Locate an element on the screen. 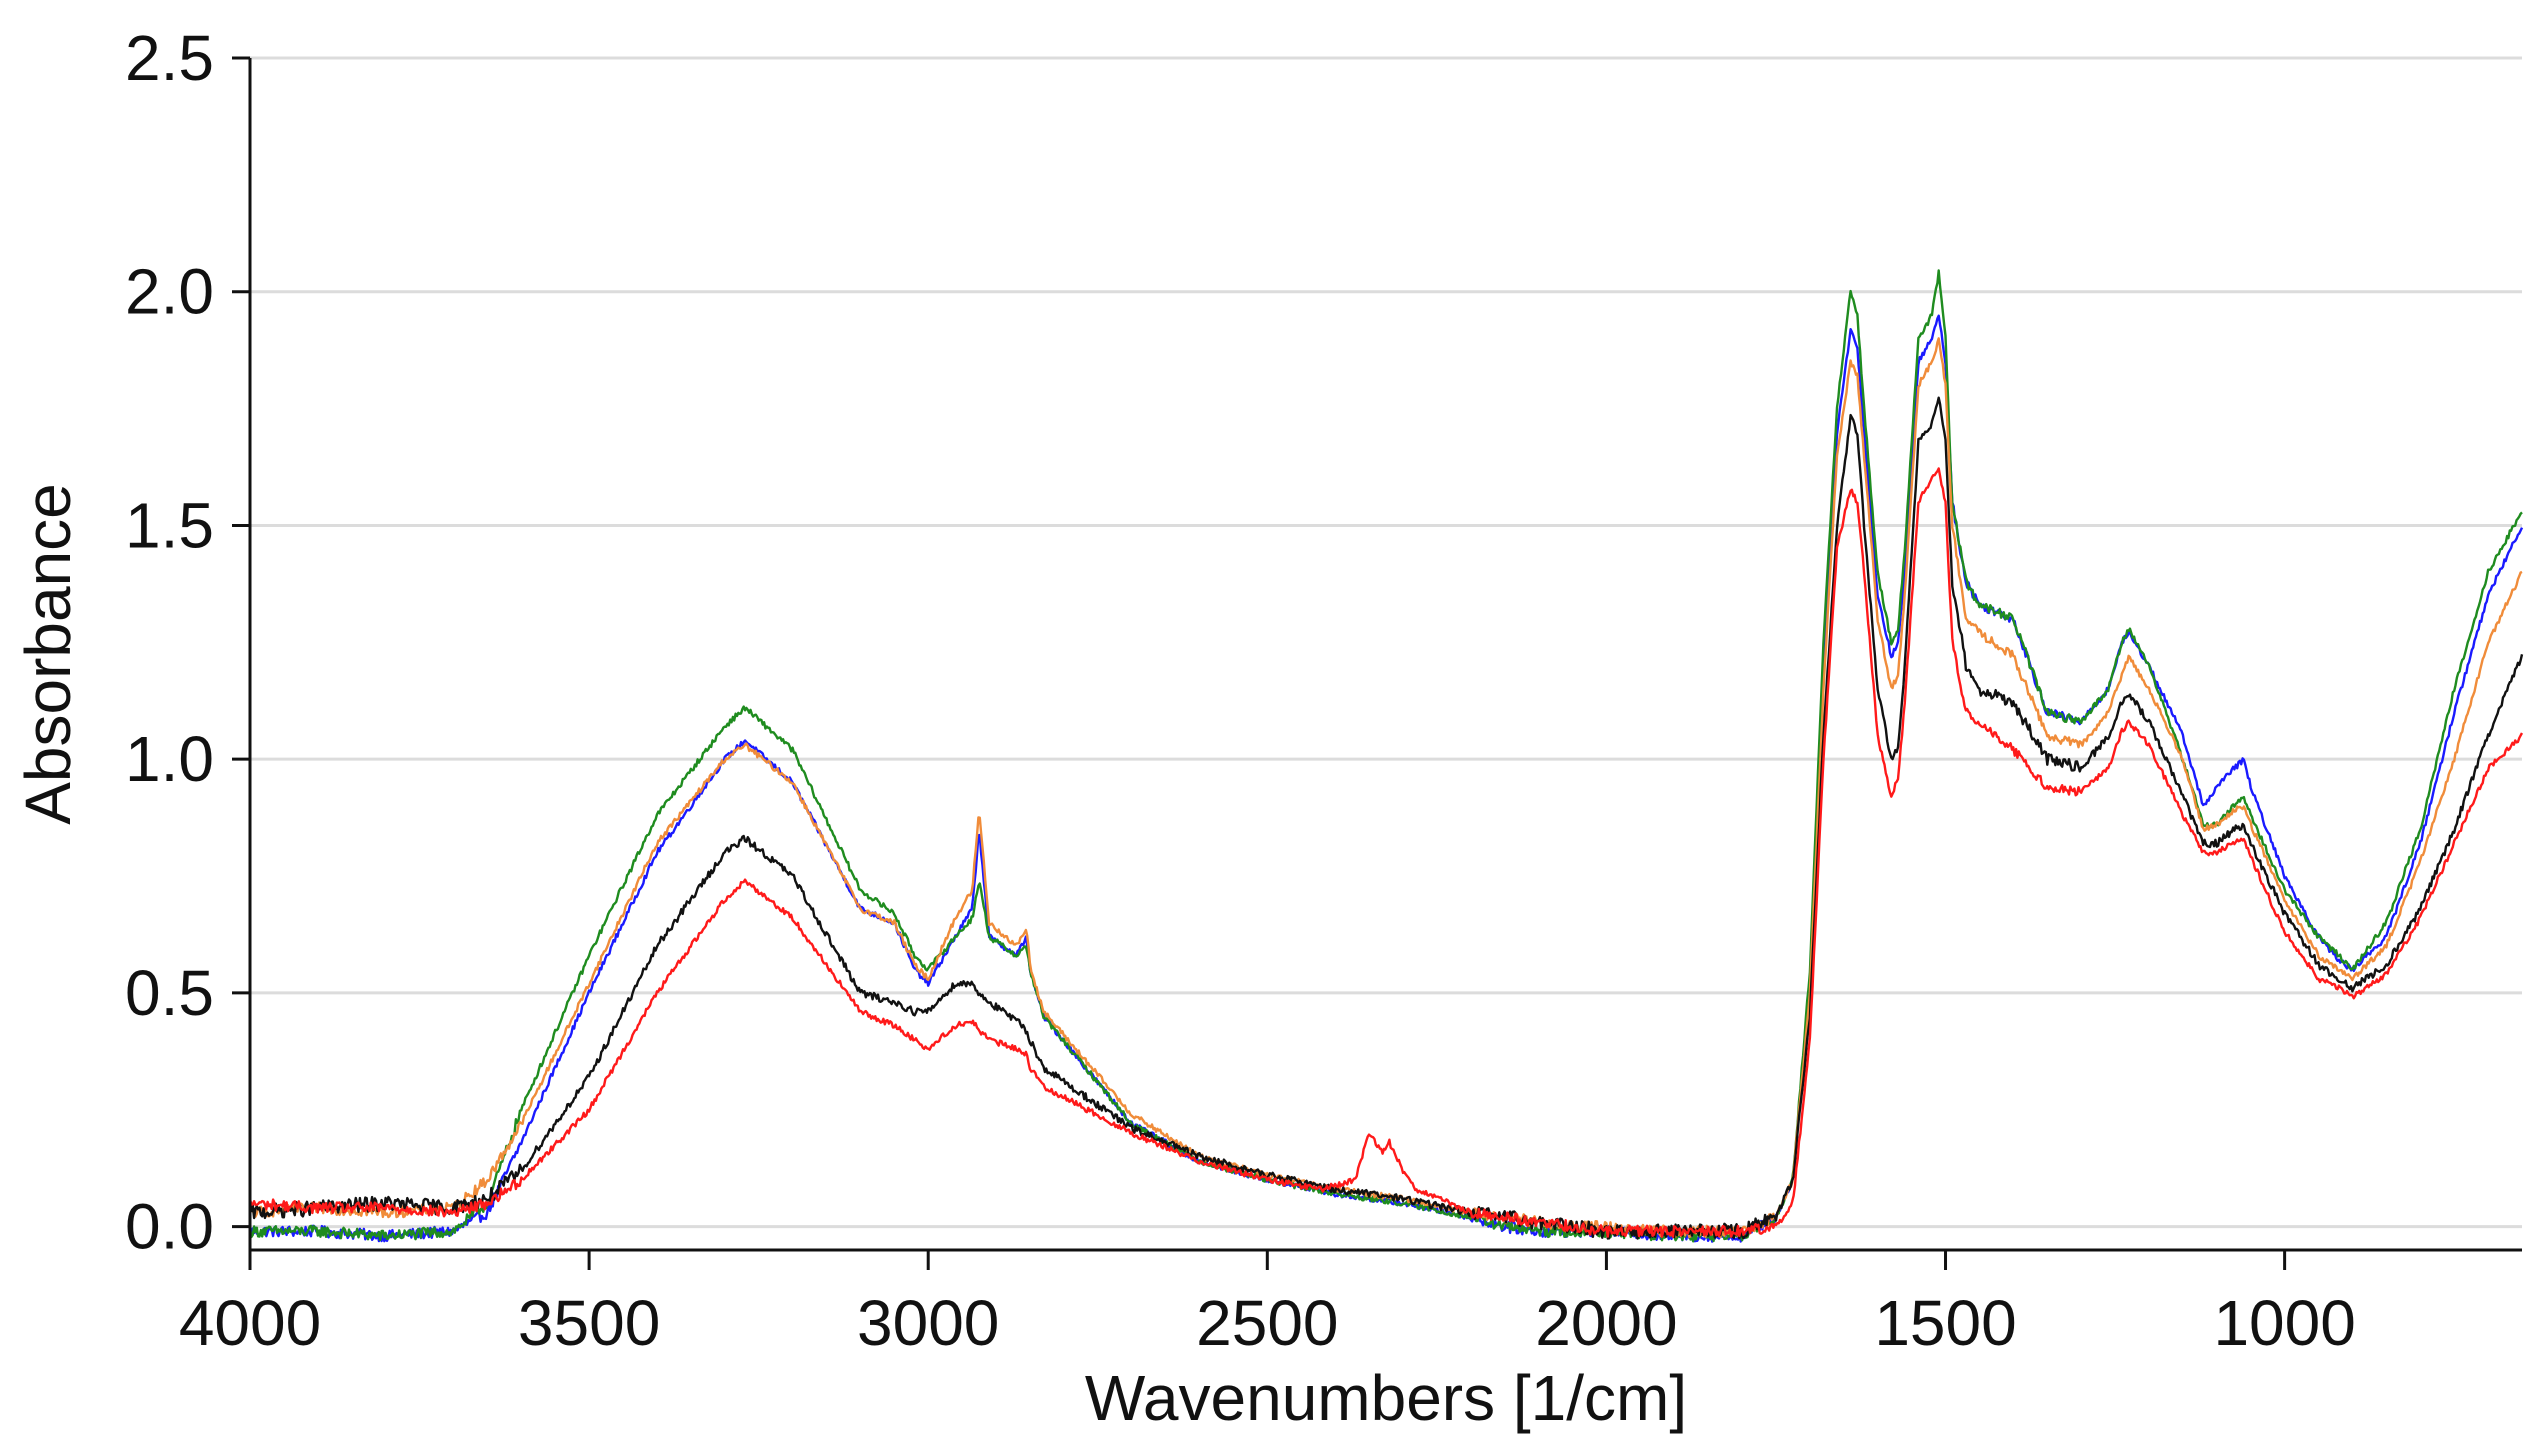 The width and height of the screenshot is (2531, 1451). x-tick-label: 2000 is located at coordinates (1606, 1323).